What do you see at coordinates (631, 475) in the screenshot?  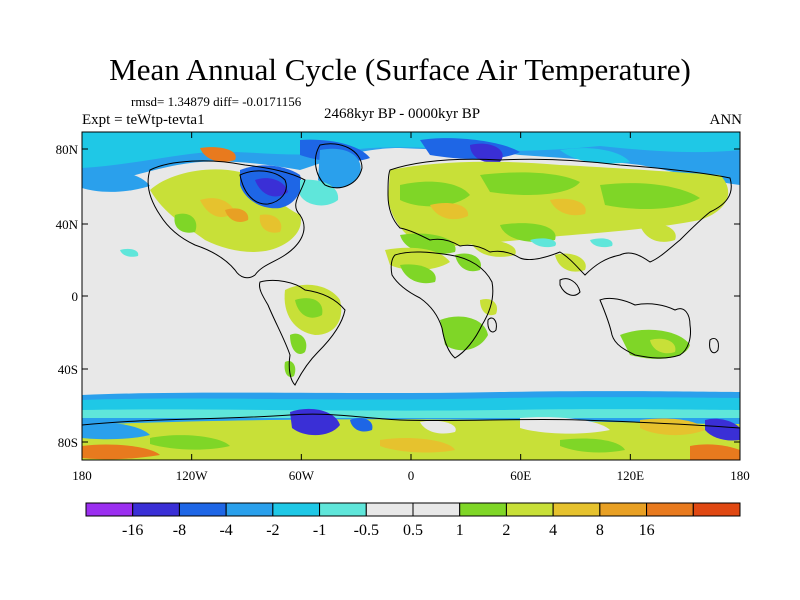 I see `lon-tick-label: 120E` at bounding box center [631, 475].